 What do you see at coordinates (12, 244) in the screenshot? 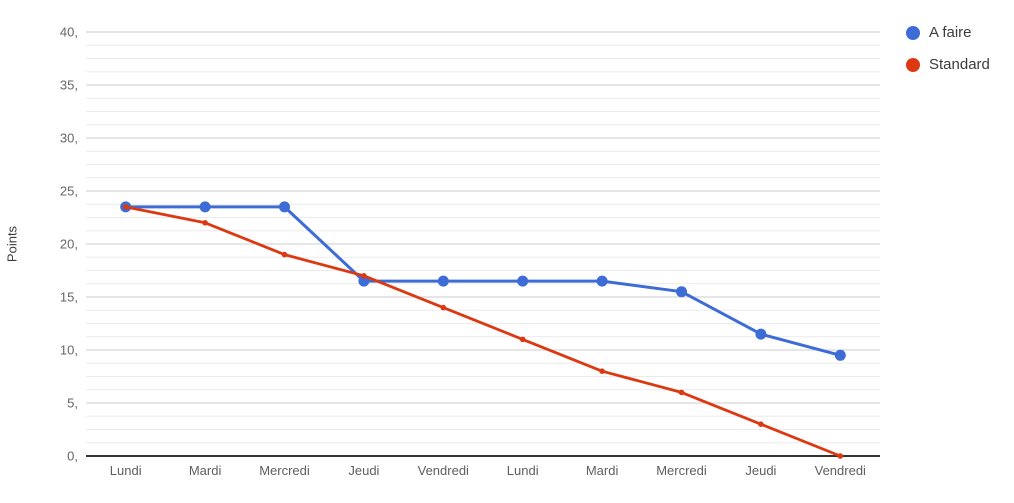
I see `y-axis-title: Points` at bounding box center [12, 244].